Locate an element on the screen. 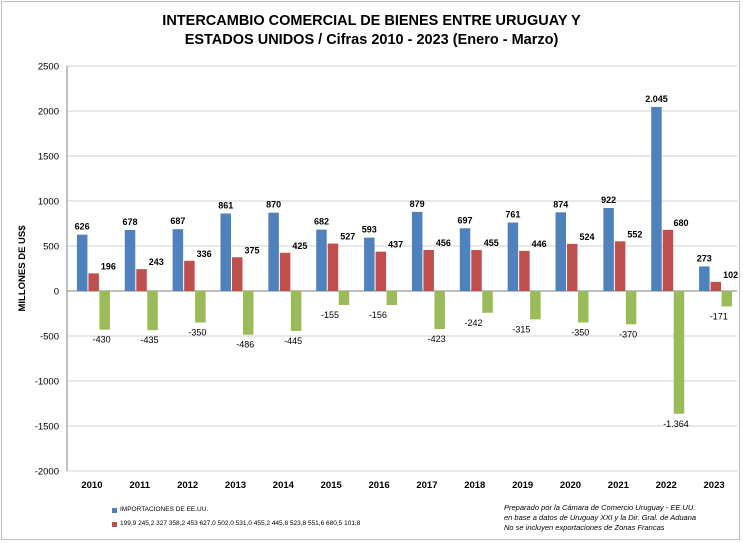 The height and width of the screenshot is (543, 743). y-tick-label: 0 is located at coordinates (56, 292).